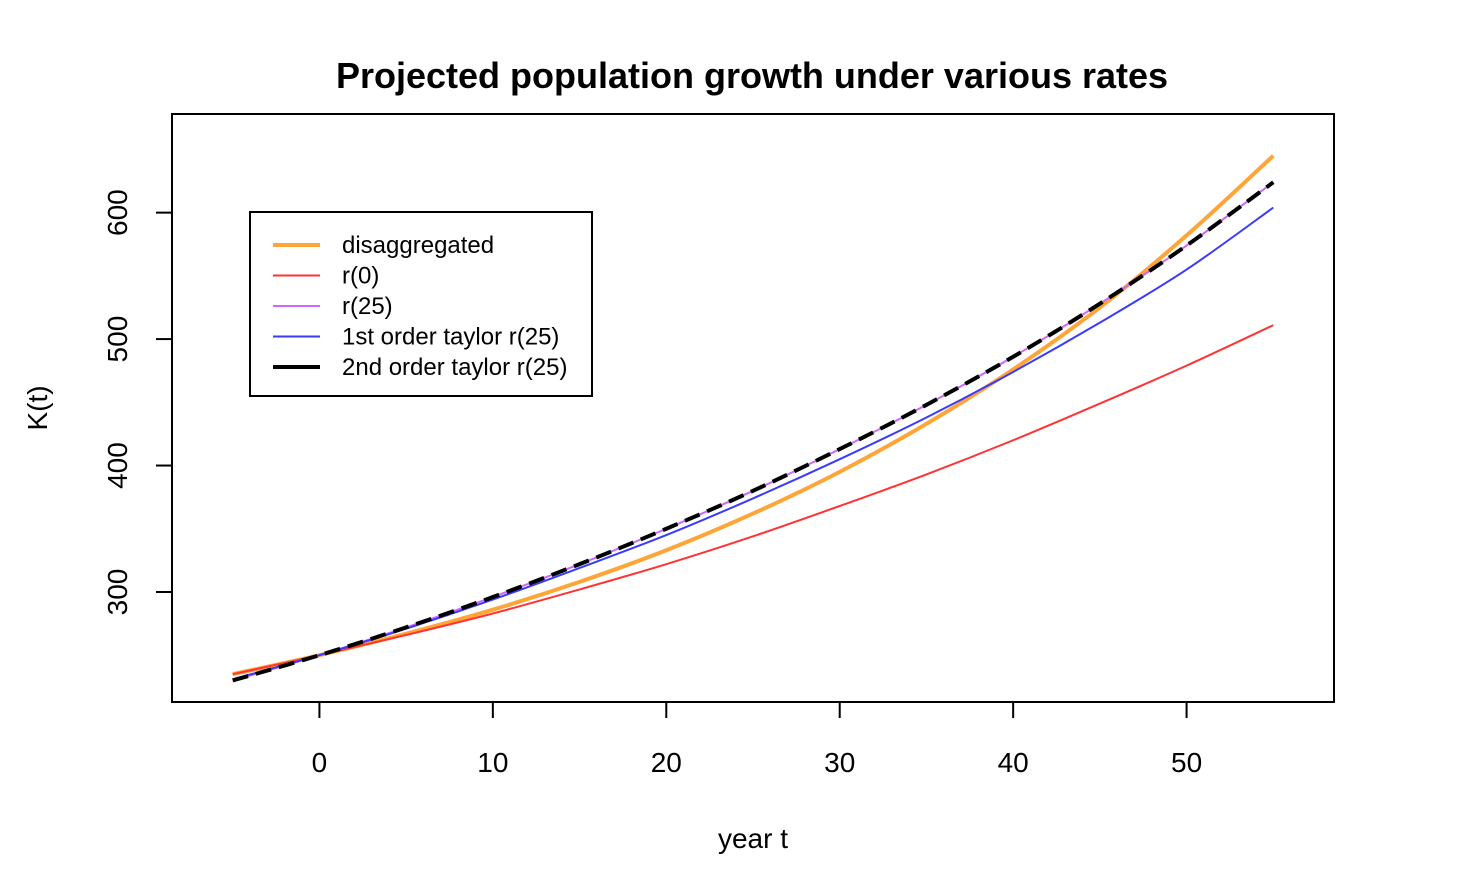 The image size is (1472, 892). I want to click on y-tick-label: 600, so click(117, 212).